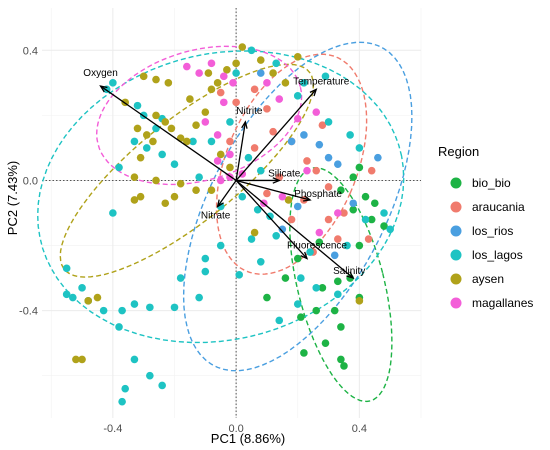 Image resolution: width=550 pixels, height=450 pixels. What do you see at coordinates (244, 124) in the screenshot?
I see `arrowhead-nitrite` at bounding box center [244, 124].